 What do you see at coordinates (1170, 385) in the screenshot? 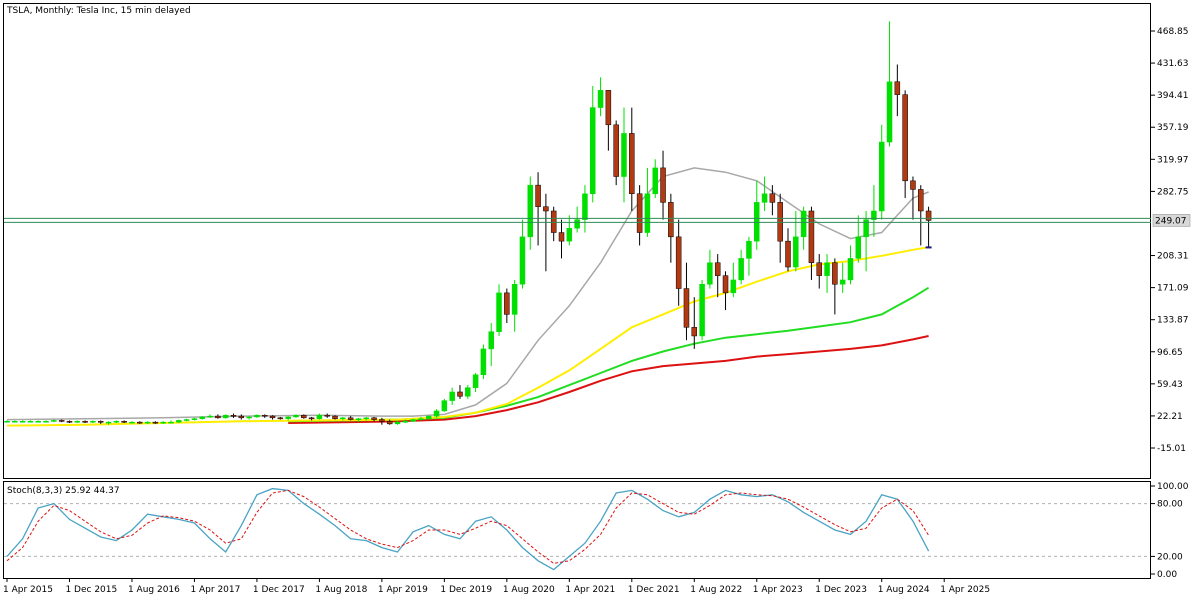
I see `price-tick-label: 59.43` at bounding box center [1170, 385].